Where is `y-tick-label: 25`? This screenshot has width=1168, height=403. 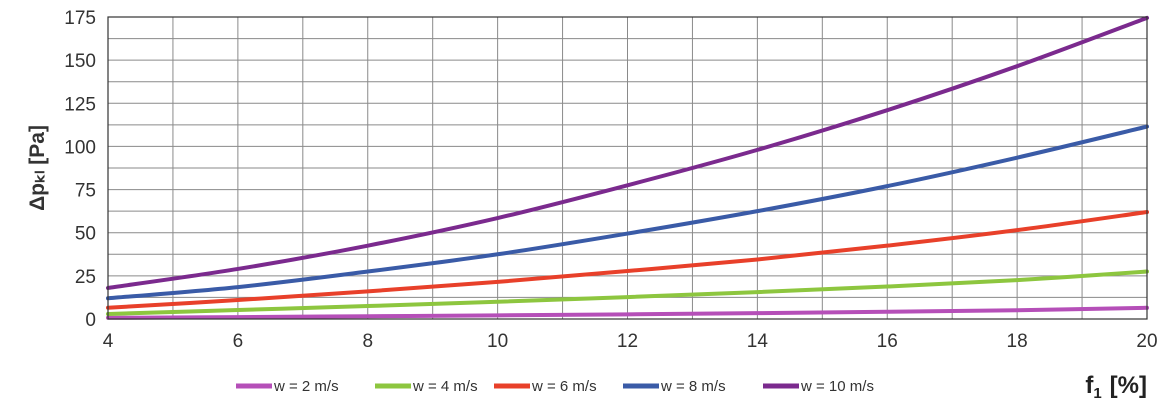
y-tick-label: 25 is located at coordinates (85, 277).